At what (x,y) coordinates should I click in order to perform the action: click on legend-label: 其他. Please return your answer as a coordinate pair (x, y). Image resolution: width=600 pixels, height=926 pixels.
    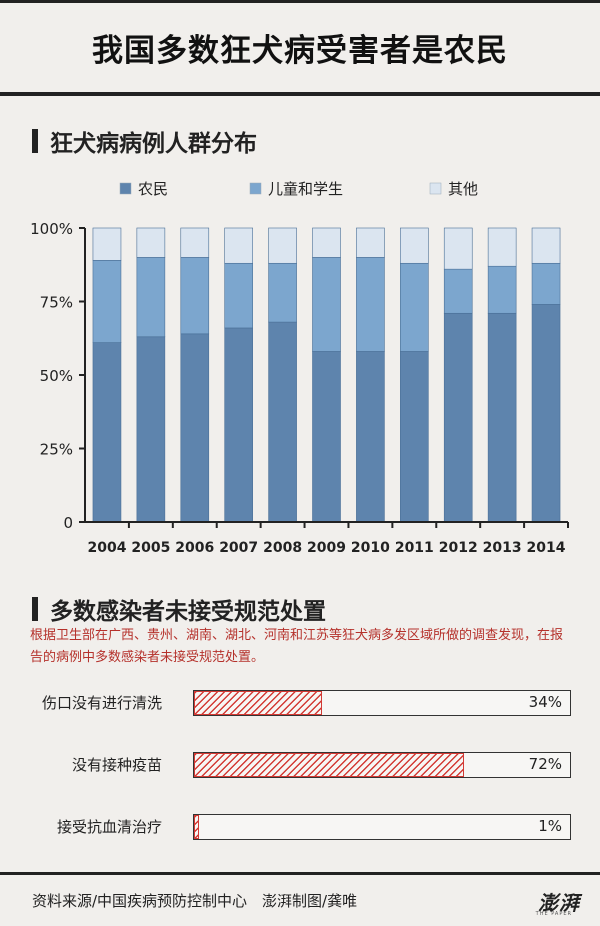
    Looking at the image, I should click on (463, 189).